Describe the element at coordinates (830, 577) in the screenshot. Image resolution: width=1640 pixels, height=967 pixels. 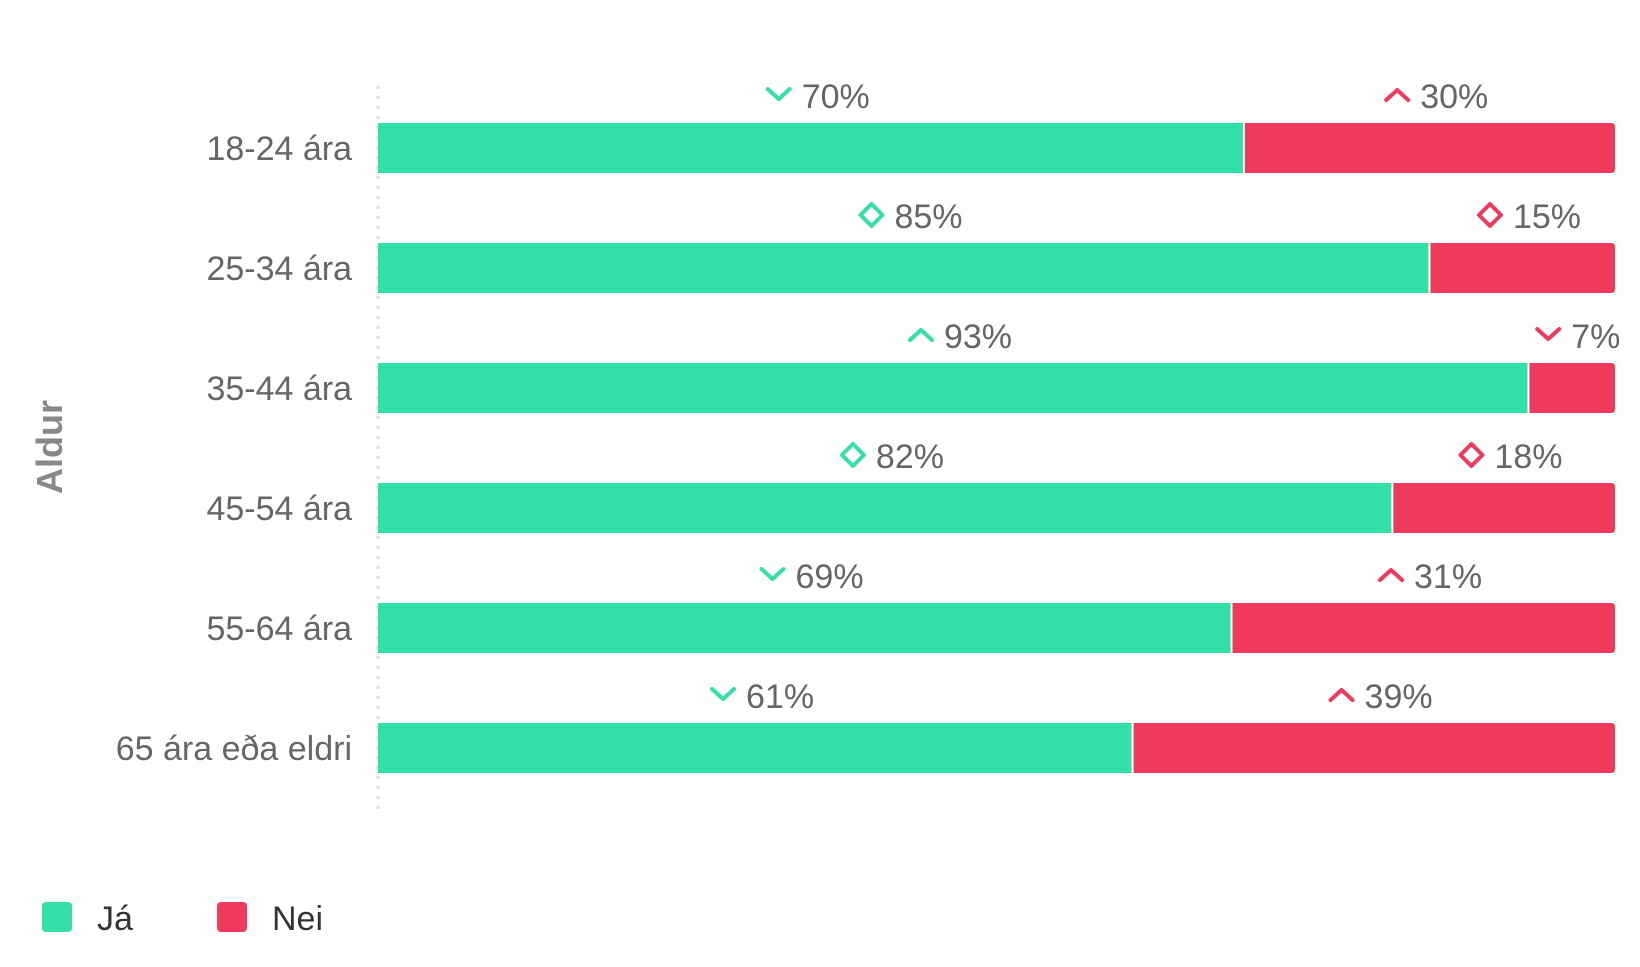
I see `data-label-já: 69%` at that location.